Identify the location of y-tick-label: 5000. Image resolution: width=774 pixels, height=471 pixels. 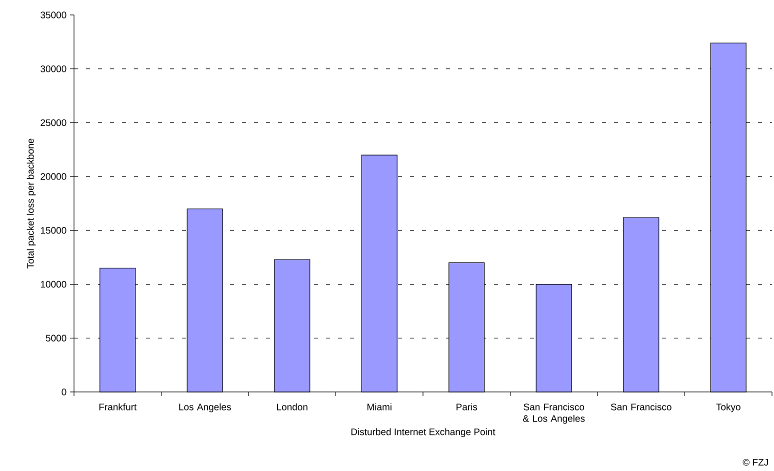
(56, 338).